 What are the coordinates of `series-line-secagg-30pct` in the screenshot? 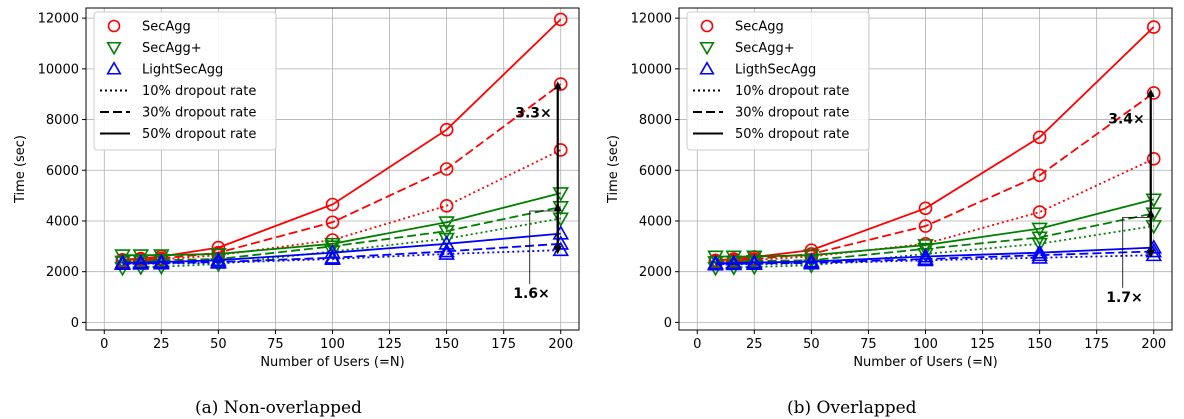 It's located at (934, 237).